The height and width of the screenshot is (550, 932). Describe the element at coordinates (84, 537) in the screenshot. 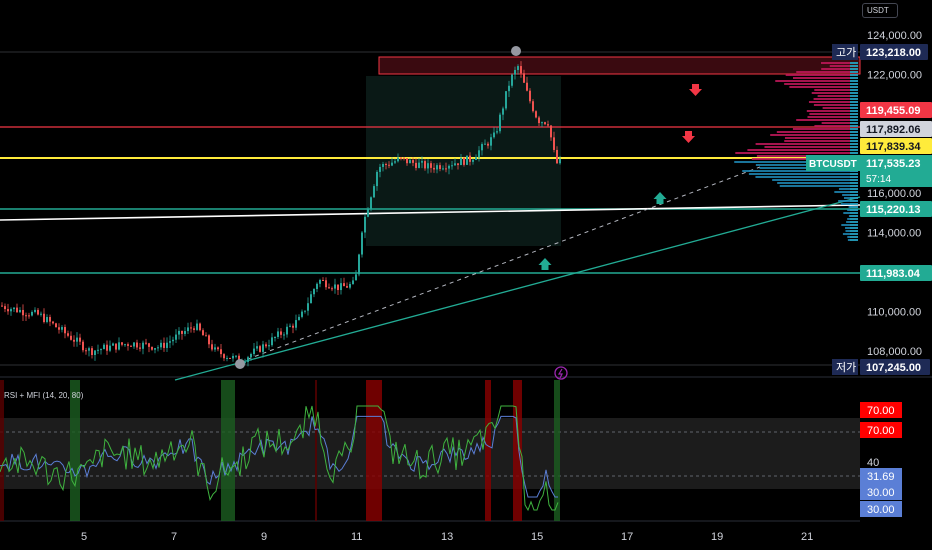

I see `time-tick-0: 5` at that location.